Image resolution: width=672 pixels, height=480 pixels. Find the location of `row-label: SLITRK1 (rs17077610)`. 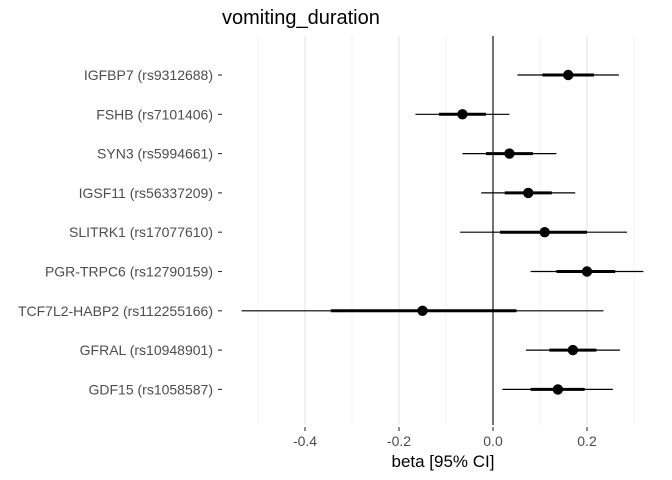

row-label: SLITRK1 (rs17077610) is located at coordinates (141, 232).